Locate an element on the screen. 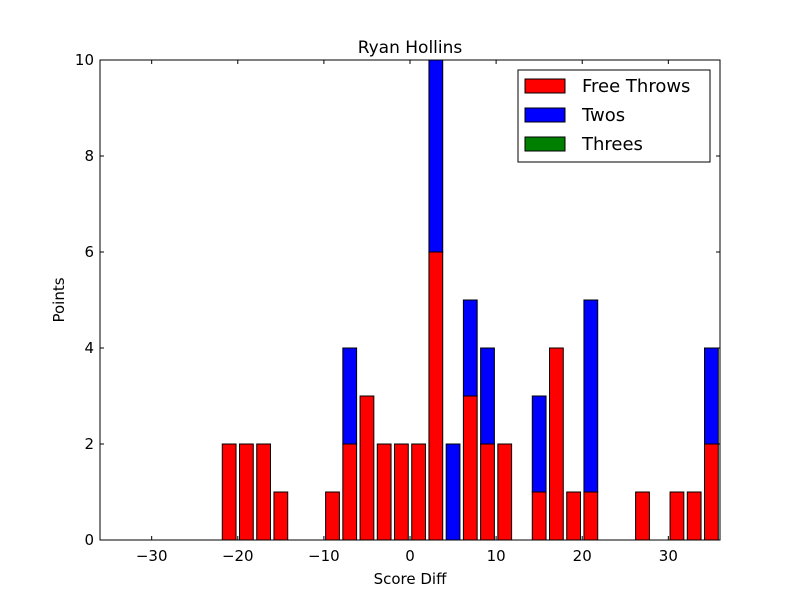 The width and height of the screenshot is (800, 600). y-tick-label: 10 is located at coordinates (84, 60).